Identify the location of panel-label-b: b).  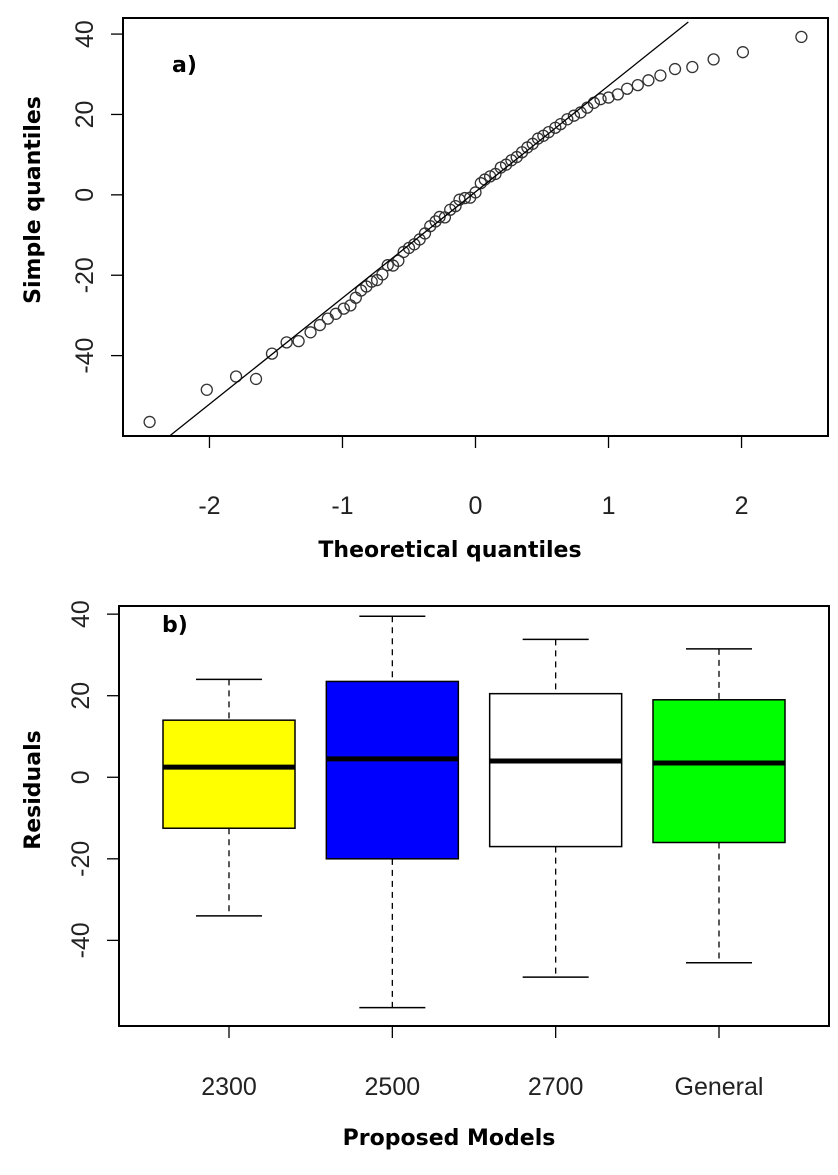
(175, 625).